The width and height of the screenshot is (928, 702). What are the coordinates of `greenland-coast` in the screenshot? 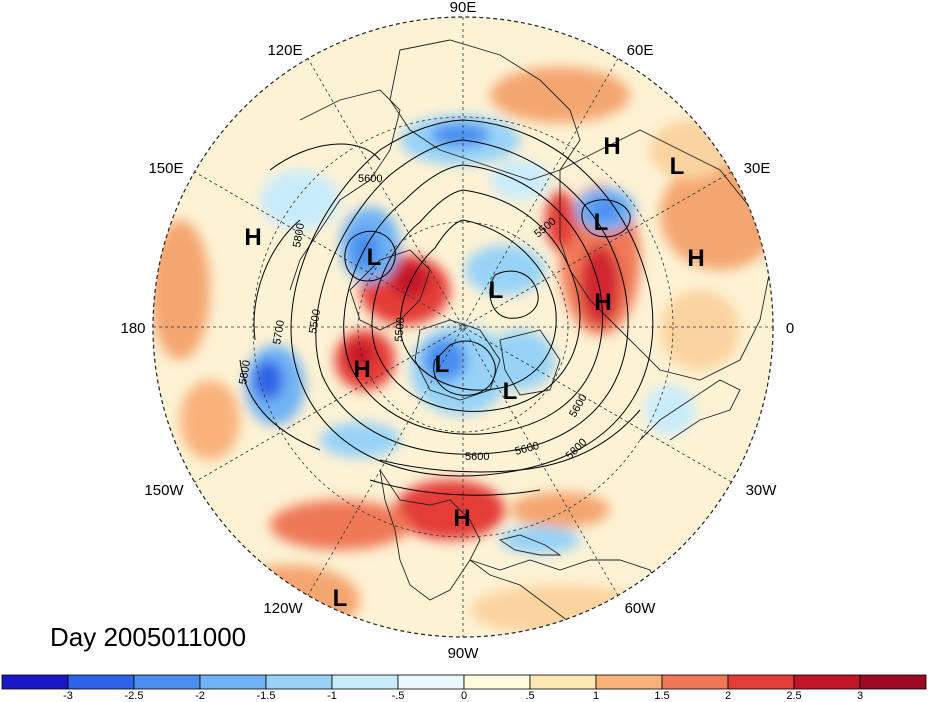 It's located at (530, 362).